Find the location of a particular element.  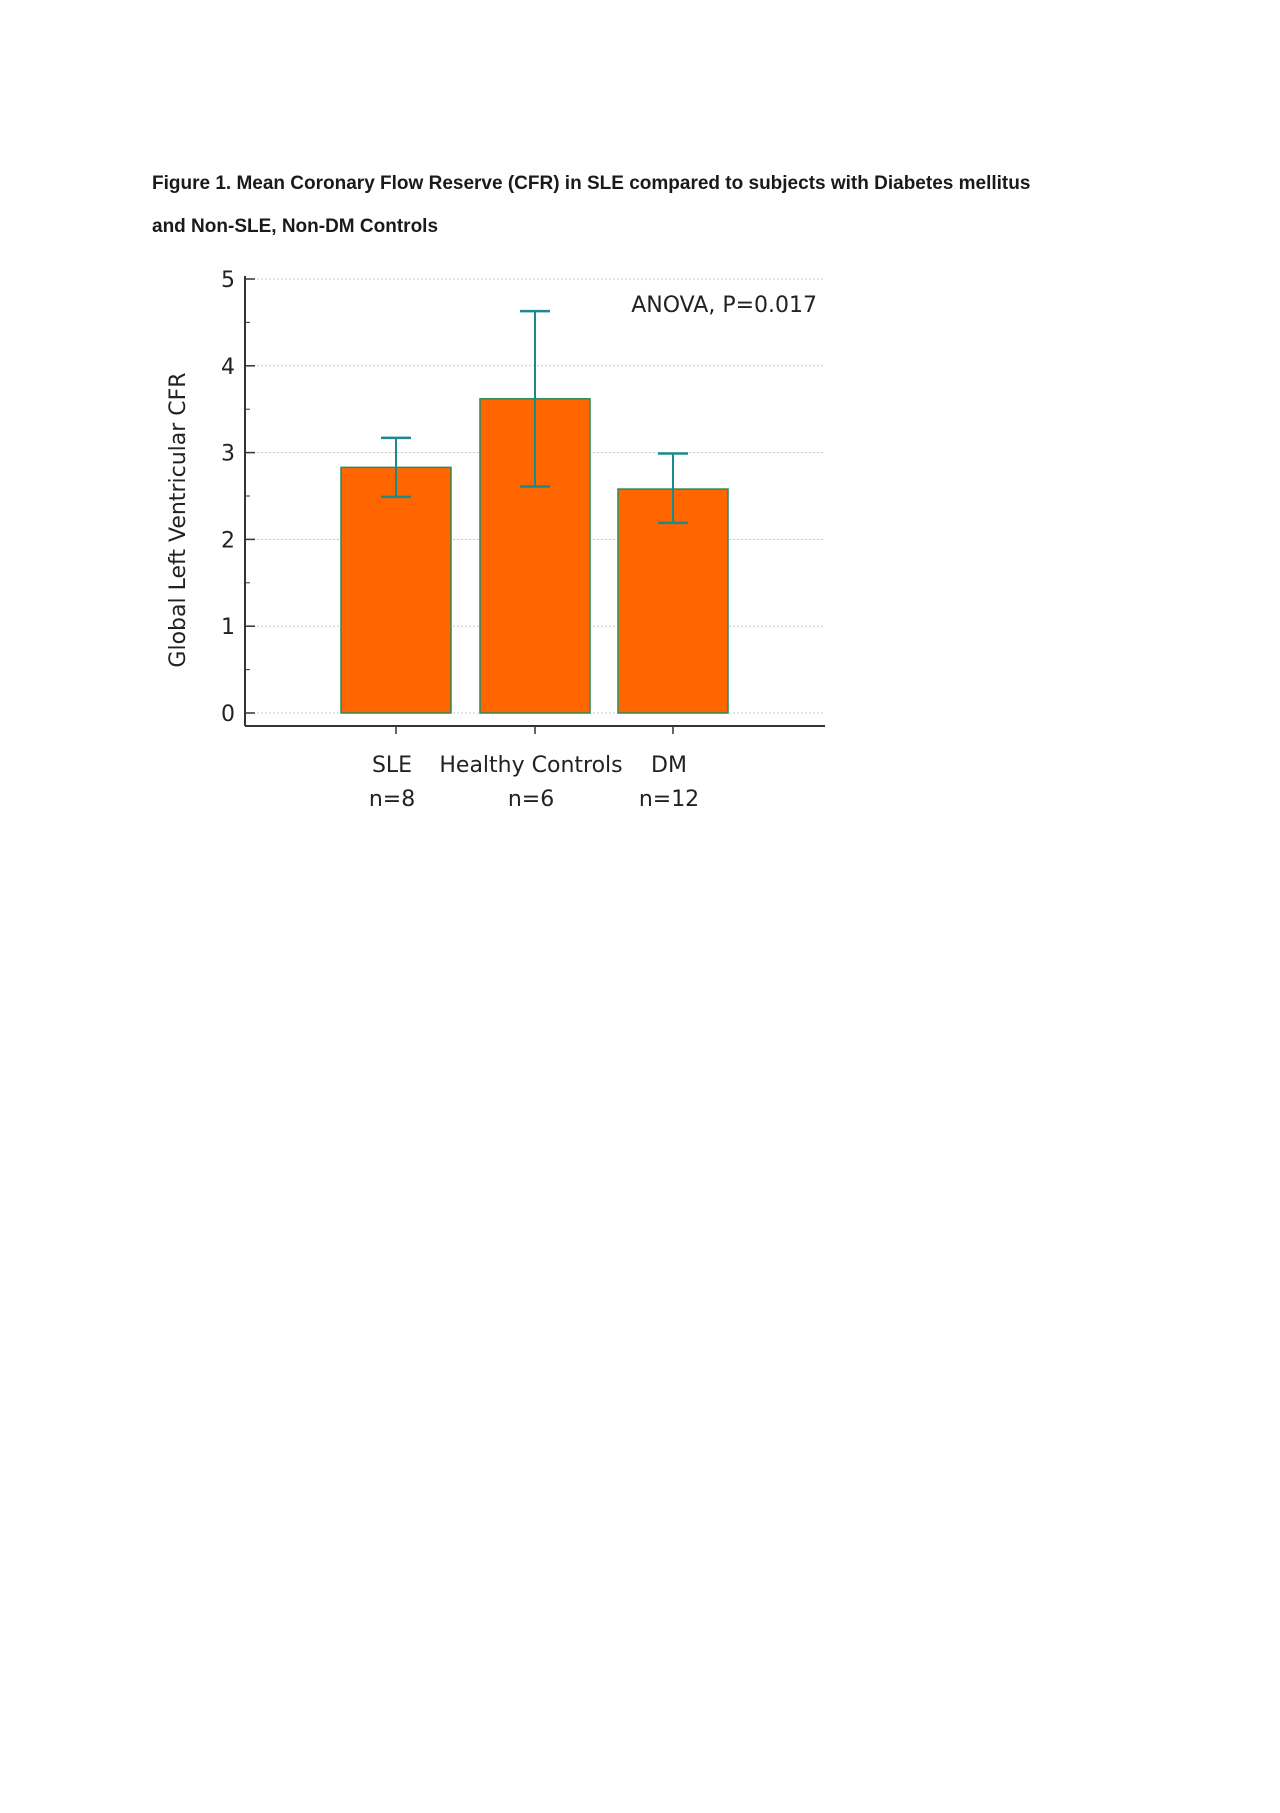

figure-caption-line-2: and Non-SLE, Non-DM Controls is located at coordinates (295, 226).